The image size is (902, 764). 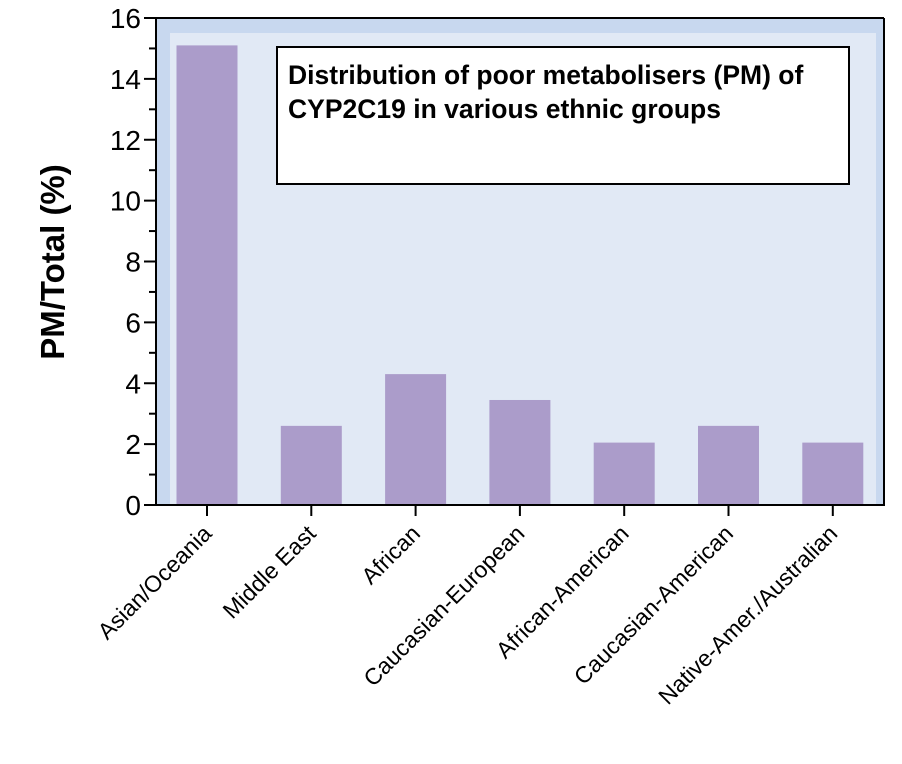 What do you see at coordinates (269, 572) in the screenshot?
I see `x-tick-label-1: Middle East` at bounding box center [269, 572].